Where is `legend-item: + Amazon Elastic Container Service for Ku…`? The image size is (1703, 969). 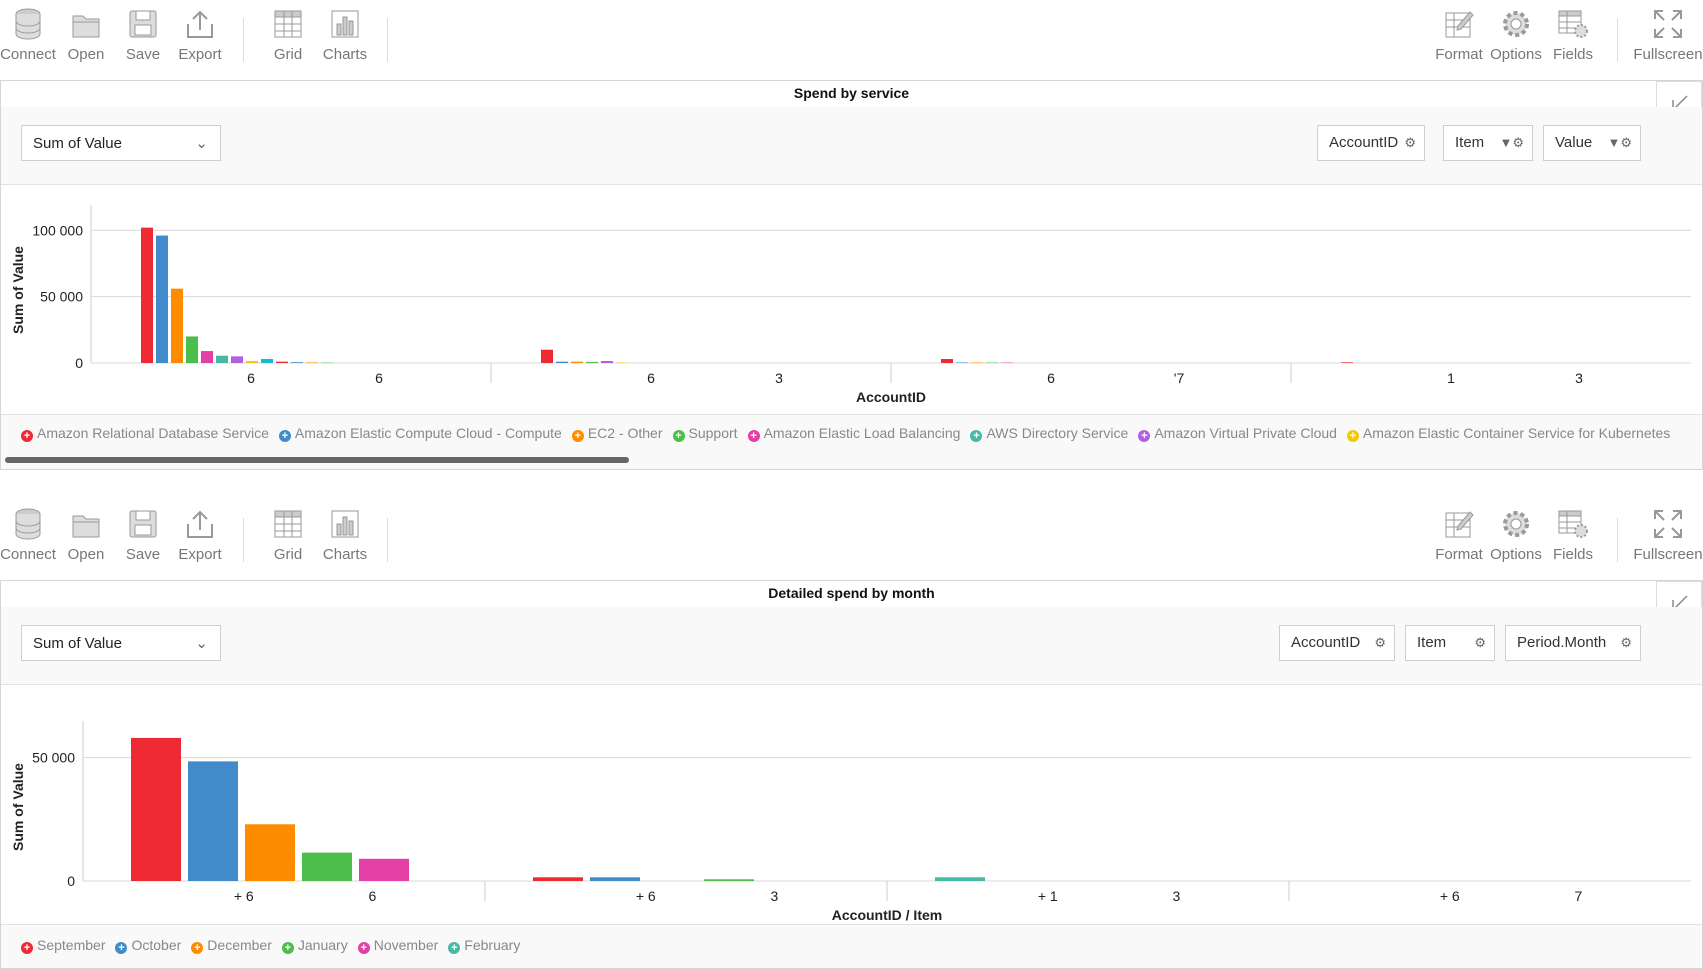
legend-item: + Amazon Elastic Container Service for Ku… is located at coordinates (1508, 433).